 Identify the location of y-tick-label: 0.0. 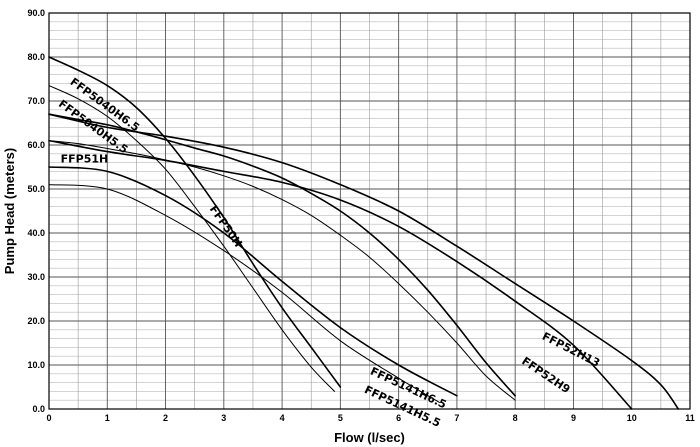
(38, 409).